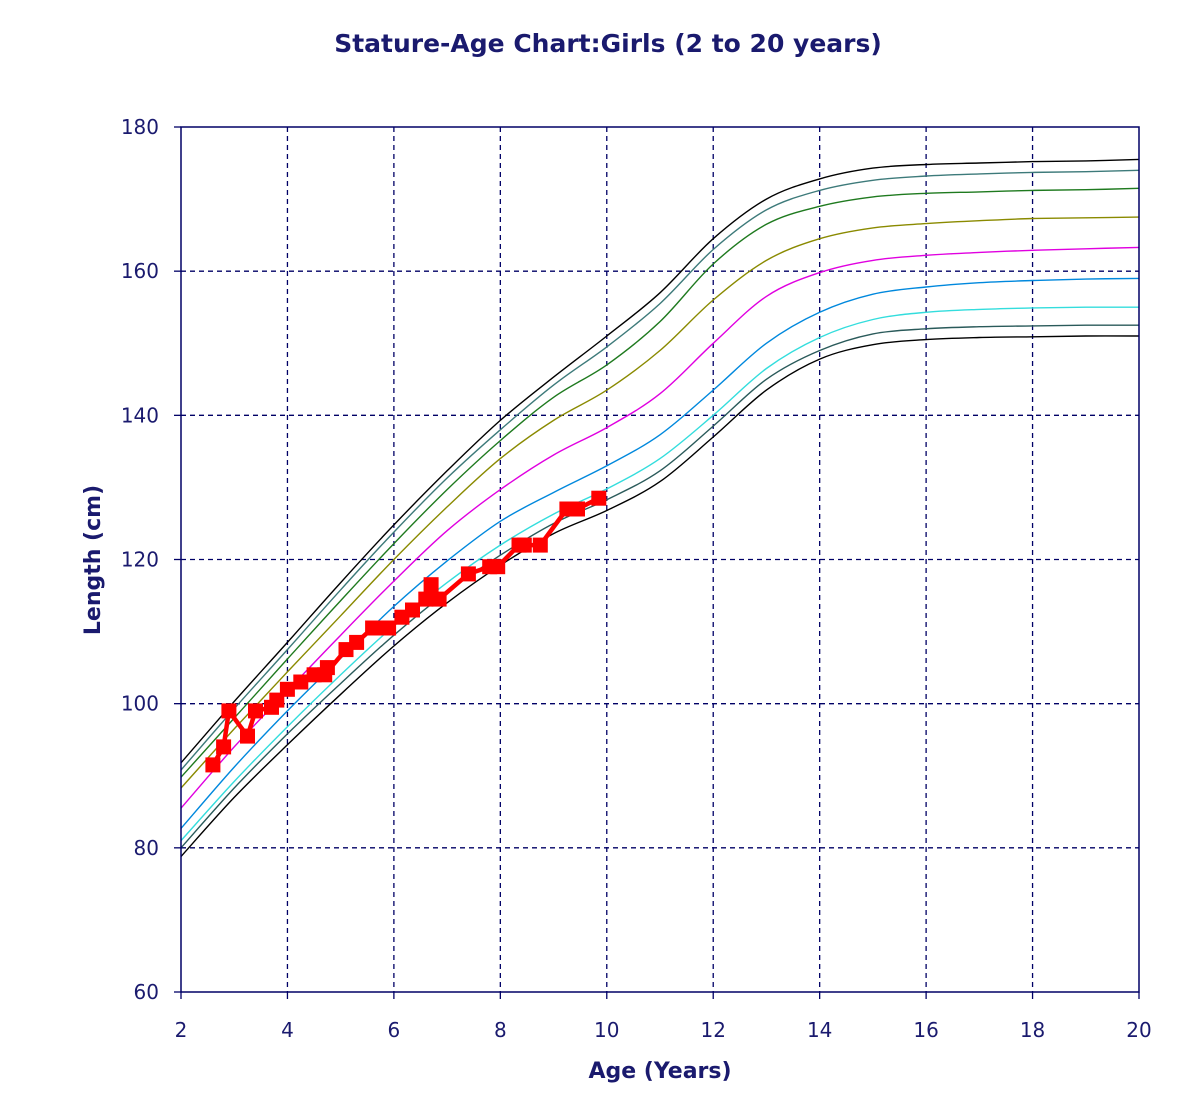 The width and height of the screenshot is (1200, 1098). I want to click on y-axis-title: Length (cm), so click(93, 560).